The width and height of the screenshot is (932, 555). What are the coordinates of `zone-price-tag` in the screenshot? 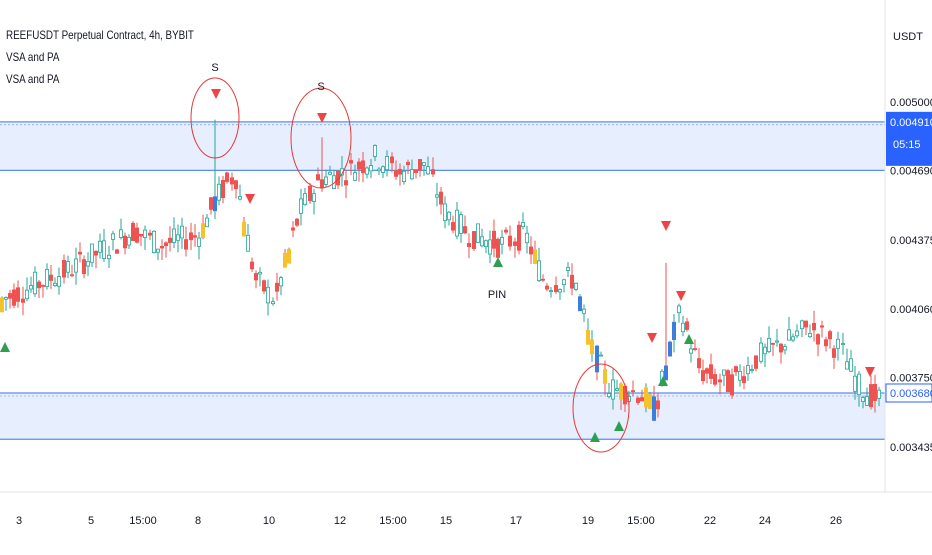 It's located at (908, 393).